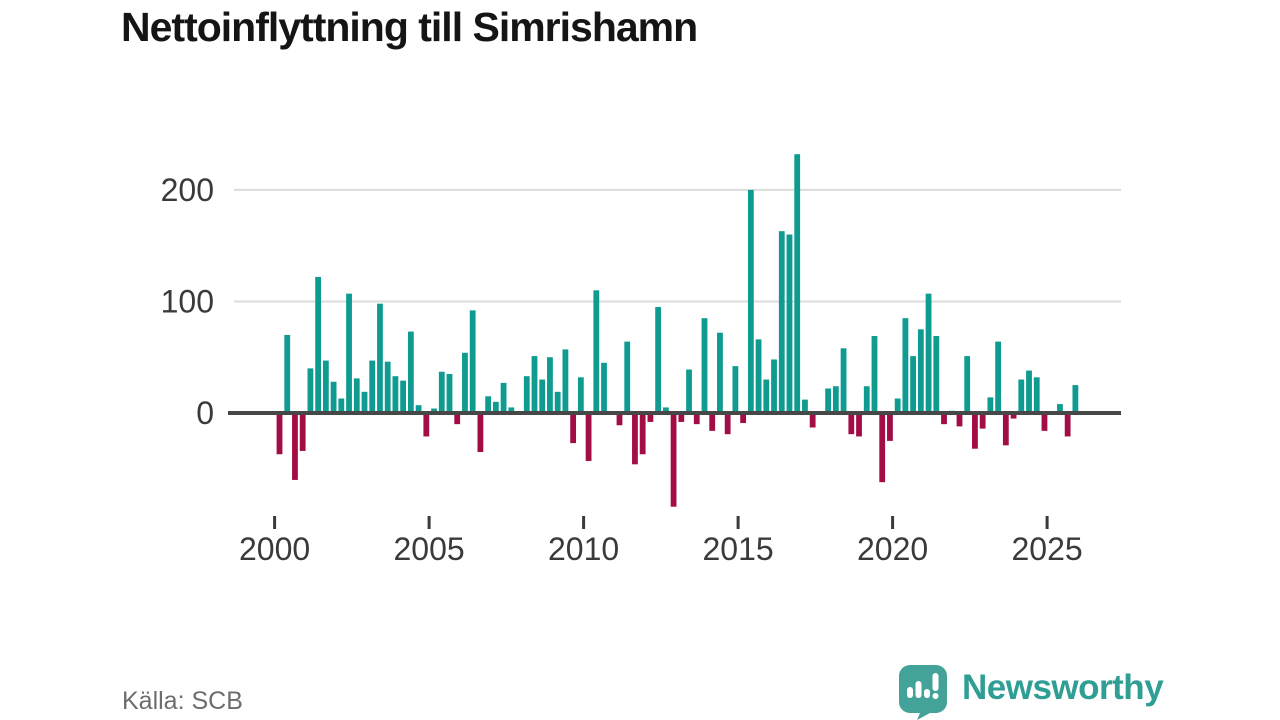  I want to click on bar-2004Q3, so click(418, 409).